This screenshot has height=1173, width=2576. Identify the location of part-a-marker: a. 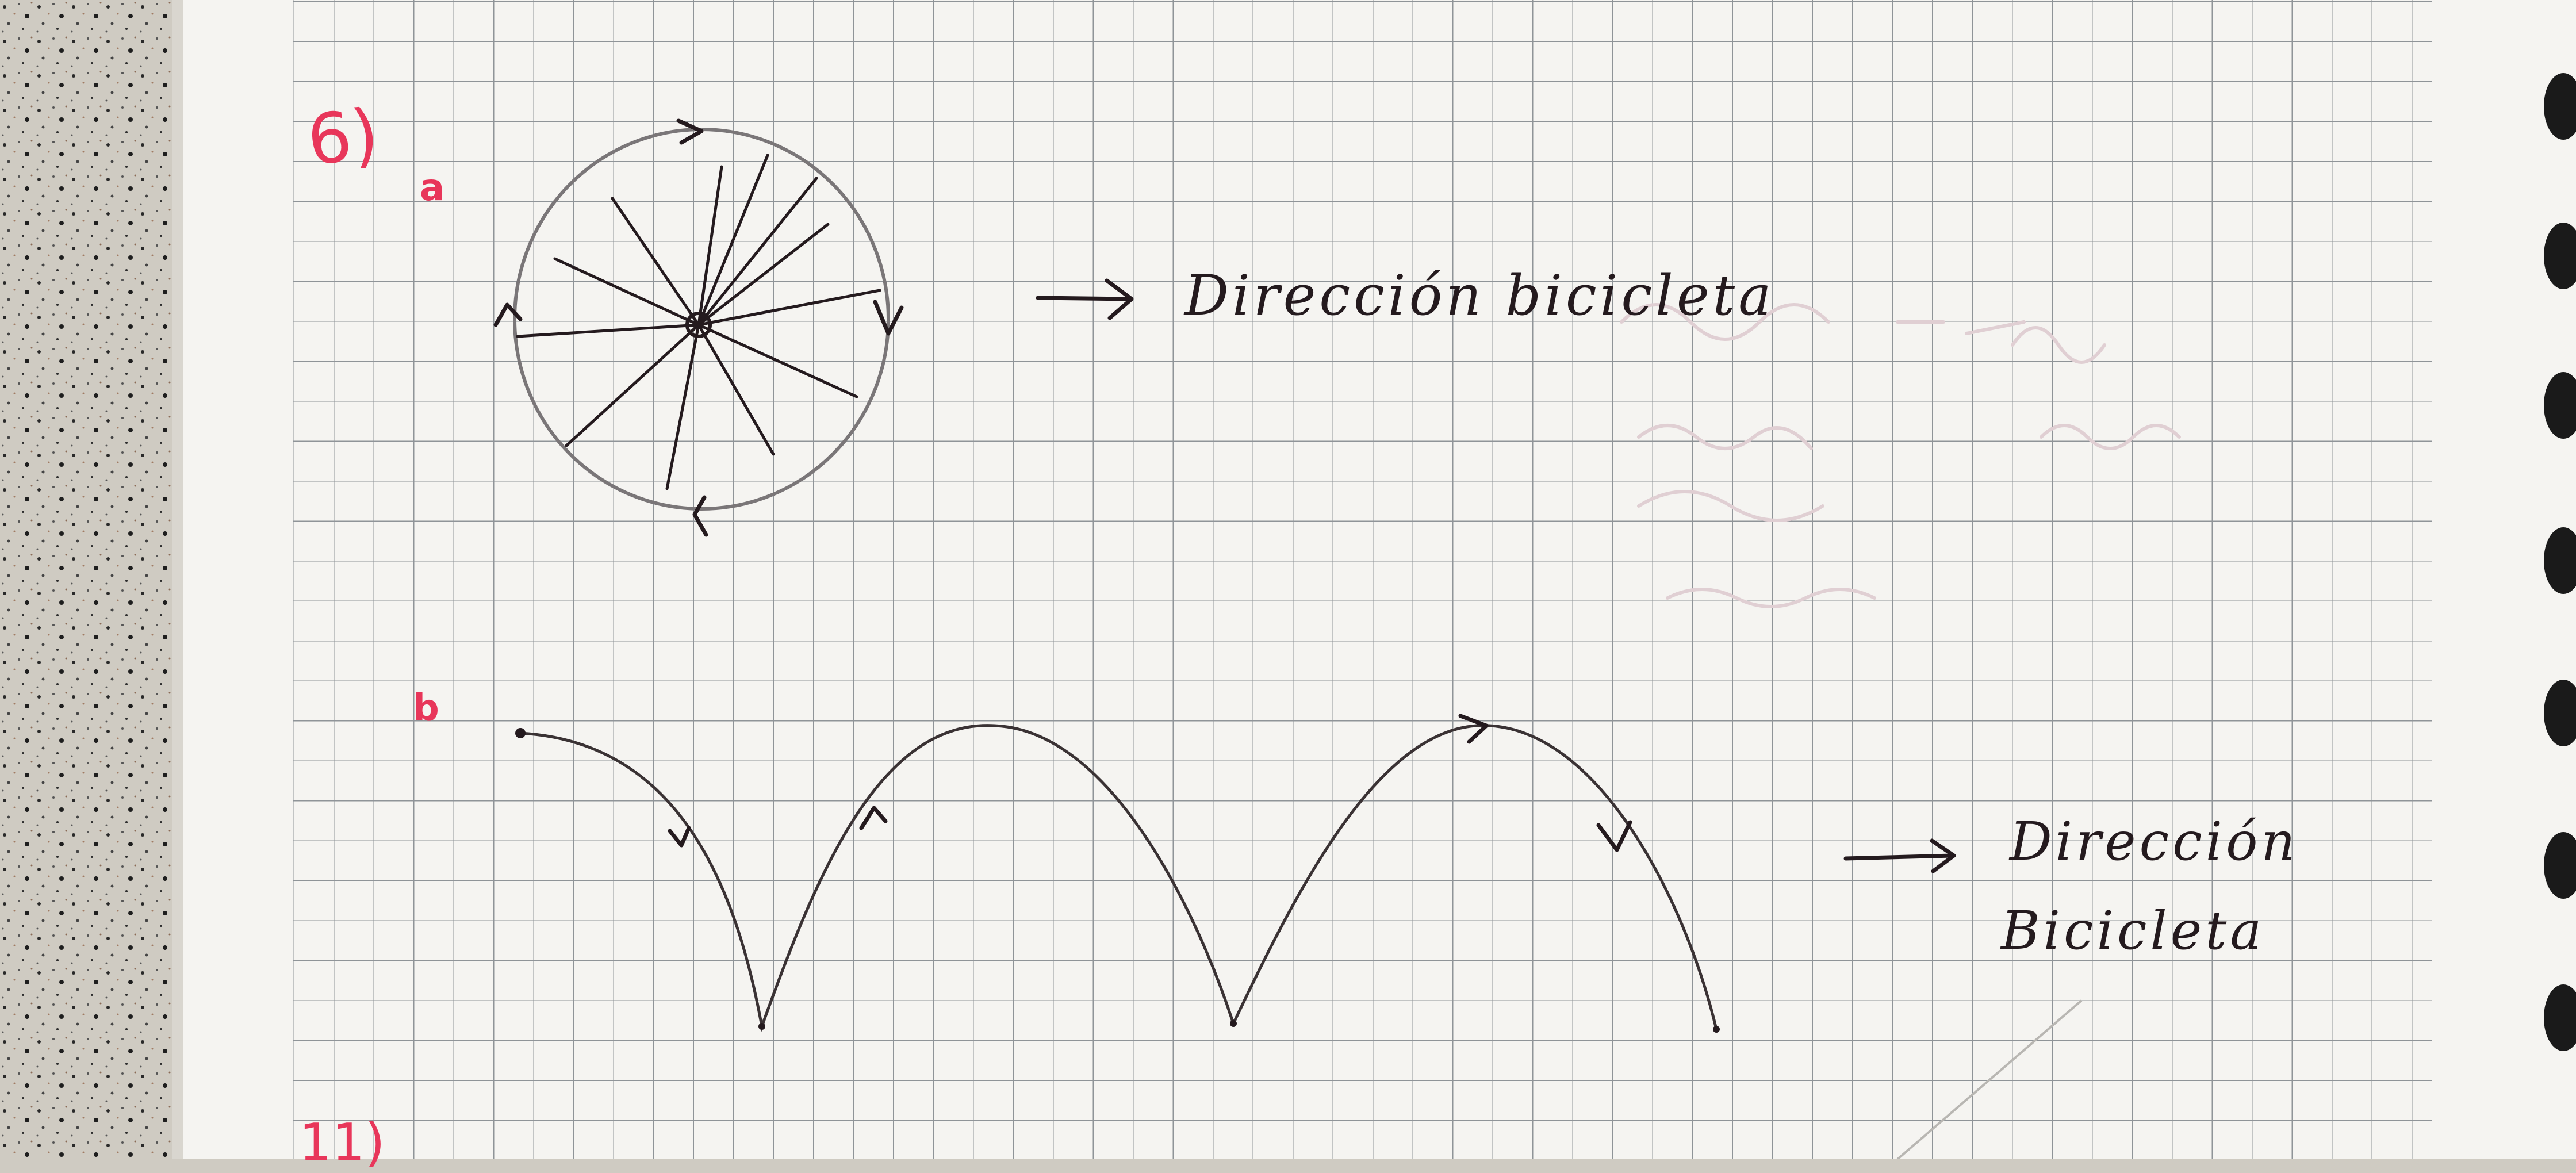
(432, 188).